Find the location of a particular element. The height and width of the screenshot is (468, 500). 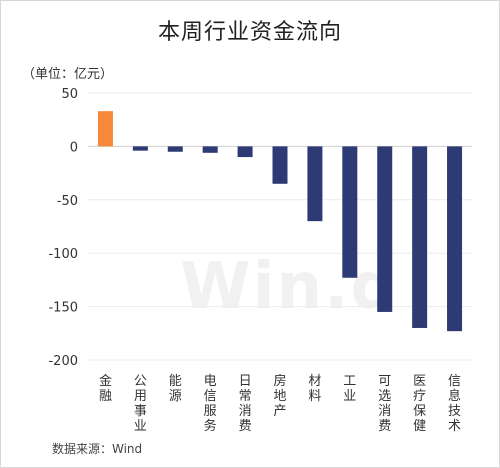

x-tick-label: 医疗保健 is located at coordinates (419, 404).